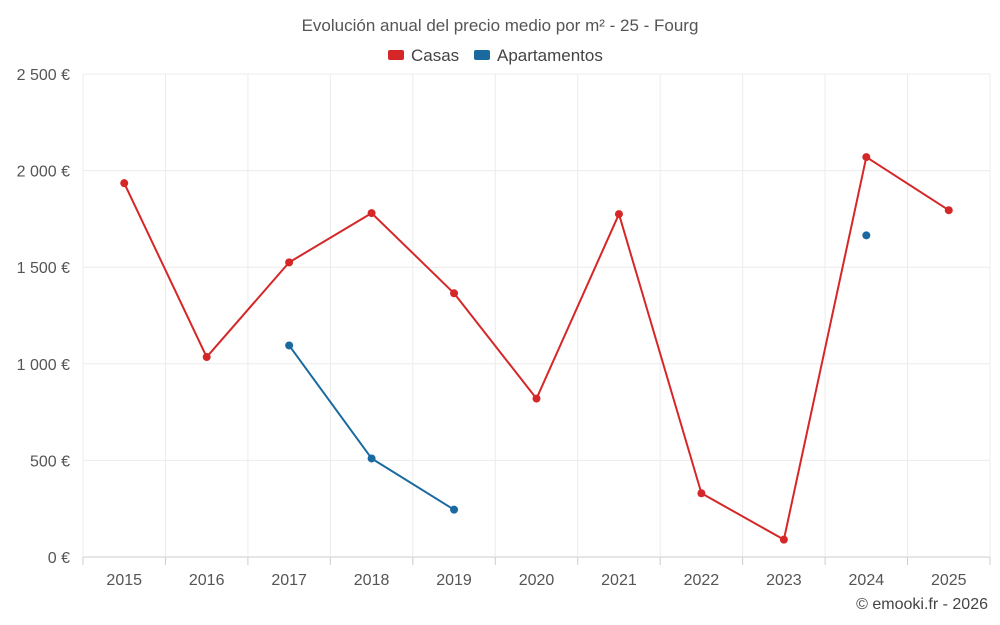  I want to click on x-tick-label: 2021, so click(619, 580).